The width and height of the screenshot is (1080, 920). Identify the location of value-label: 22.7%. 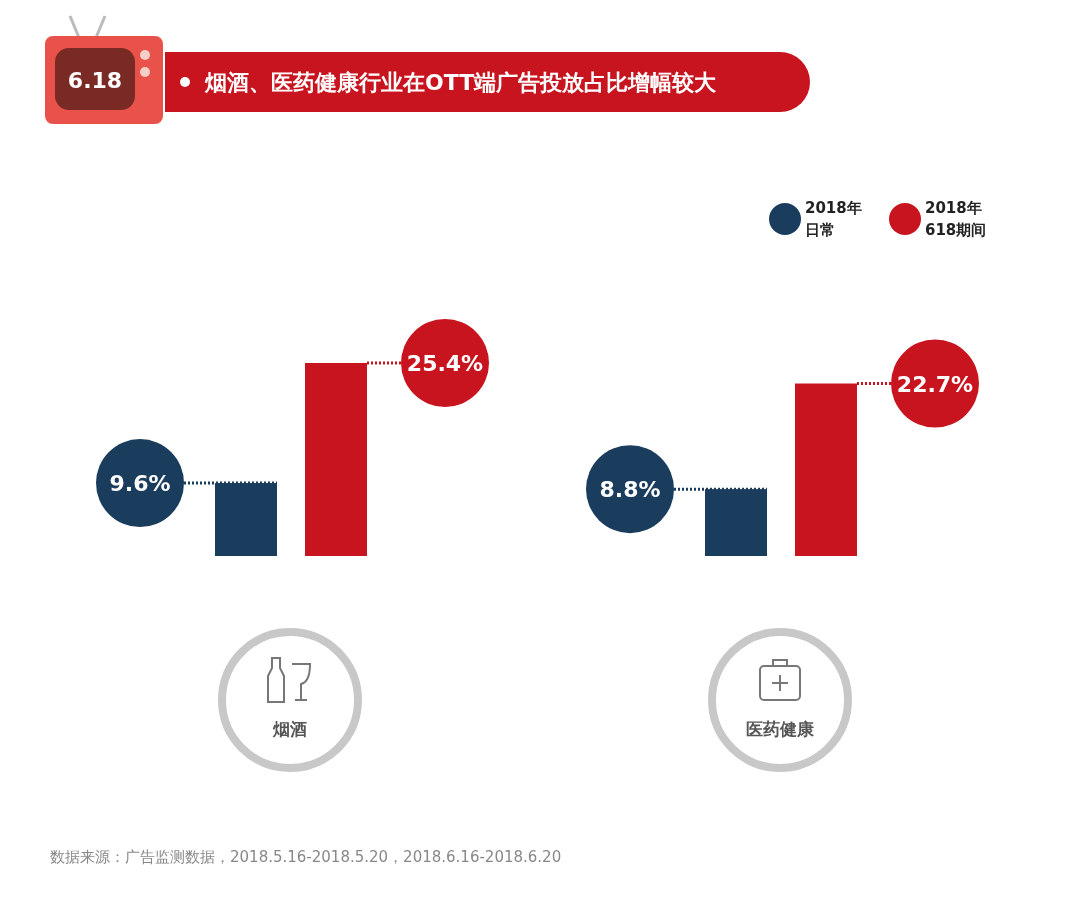
(918, 383).